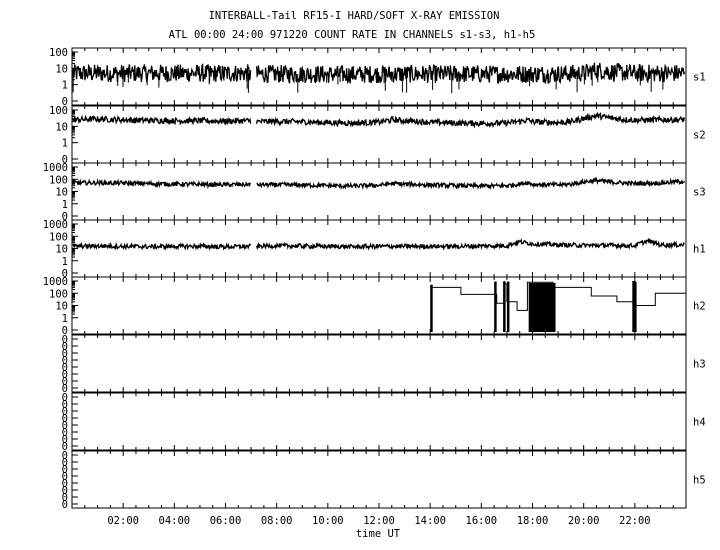  What do you see at coordinates (699, 78) in the screenshot?
I see `panel-label-s1: s1` at bounding box center [699, 78].